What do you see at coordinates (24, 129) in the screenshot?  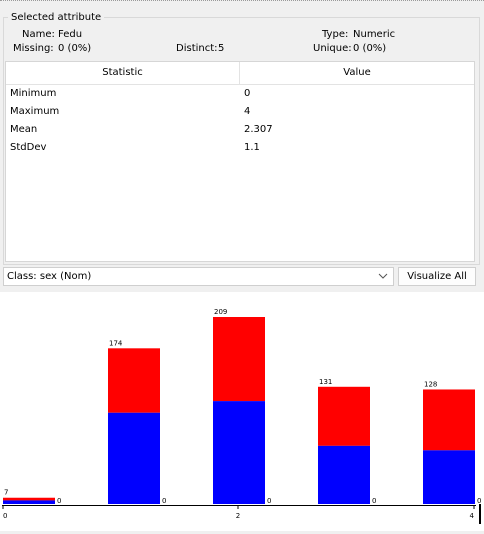 I see `statistic-cell: Mean` at bounding box center [24, 129].